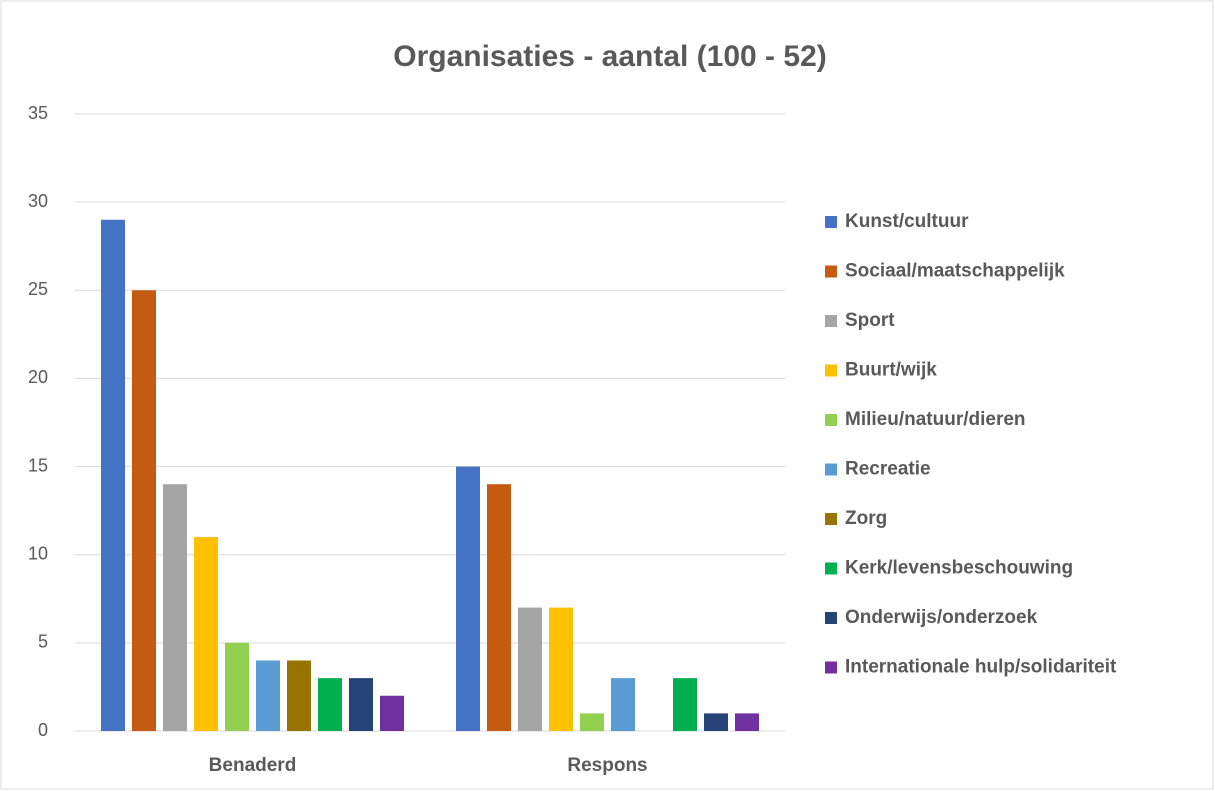 This screenshot has height=791, width=1215. What do you see at coordinates (38, 377) in the screenshot?
I see `y-tick-label: 20` at bounding box center [38, 377].